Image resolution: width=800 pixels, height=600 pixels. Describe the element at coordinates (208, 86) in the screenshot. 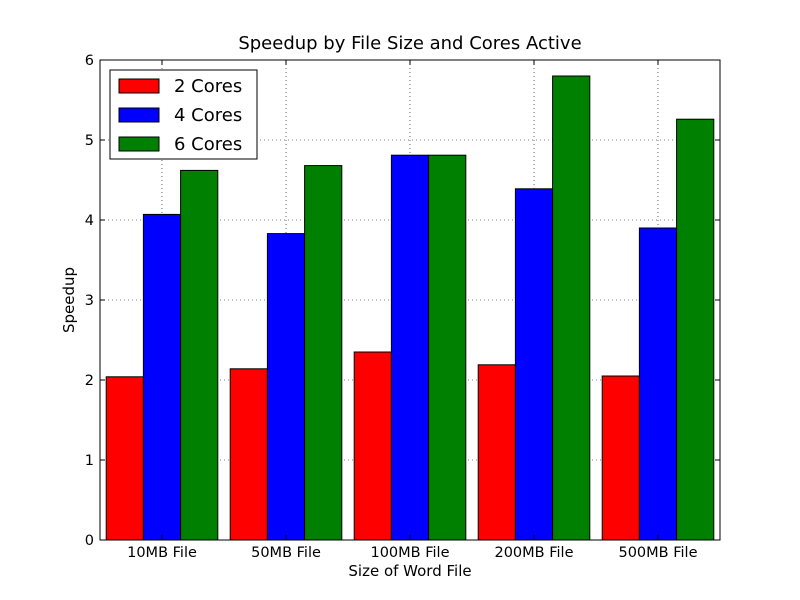

I see `legend-label-2-cores: 2 Cores` at that location.